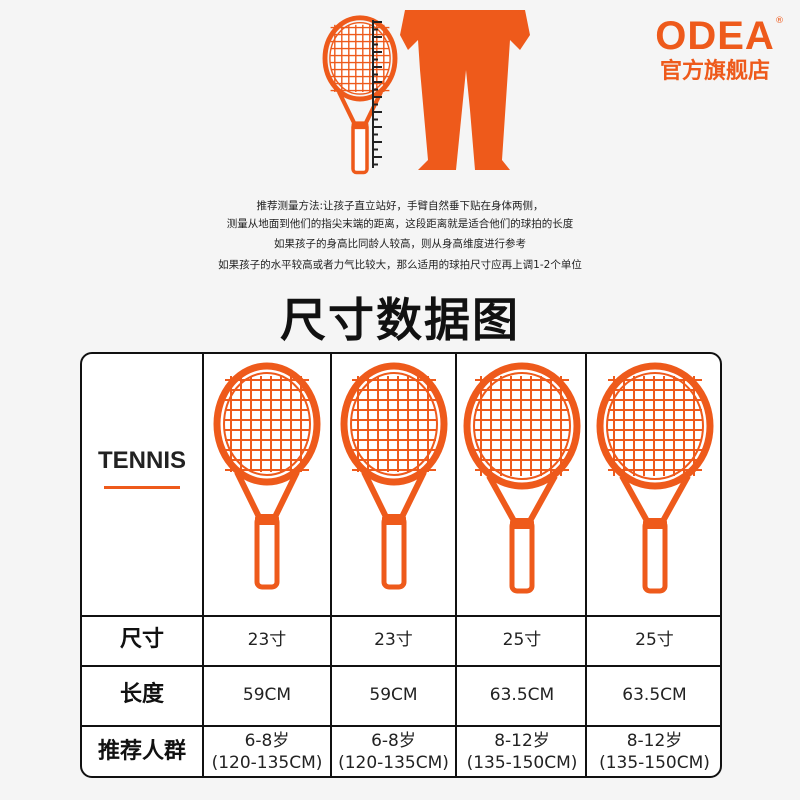 This screenshot has height=800, width=800. I want to click on instruction-line: 推荐测量方法:让孩子直立站好，手臂自然垂下贴在身体两侧，, so click(400, 206).